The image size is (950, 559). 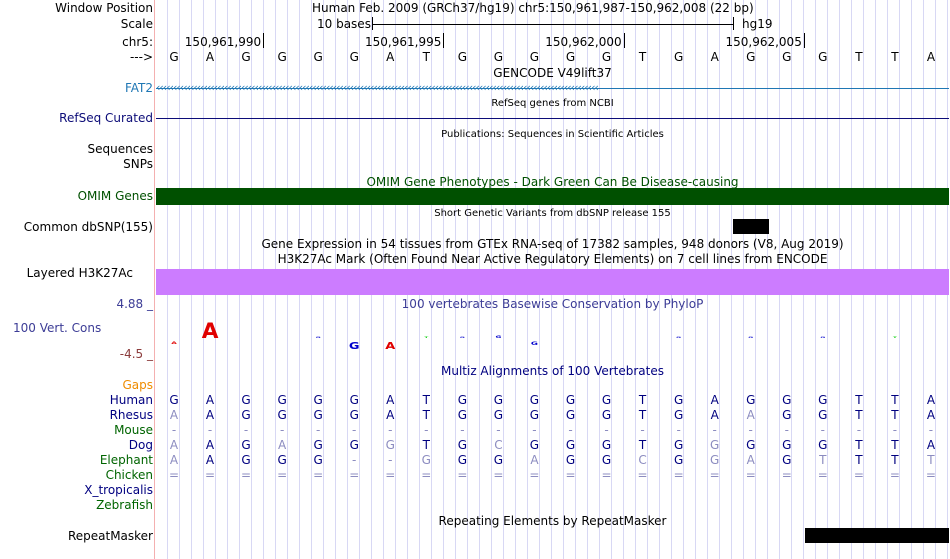 I want to click on window-position-label: Window Position, so click(x=104, y=8).